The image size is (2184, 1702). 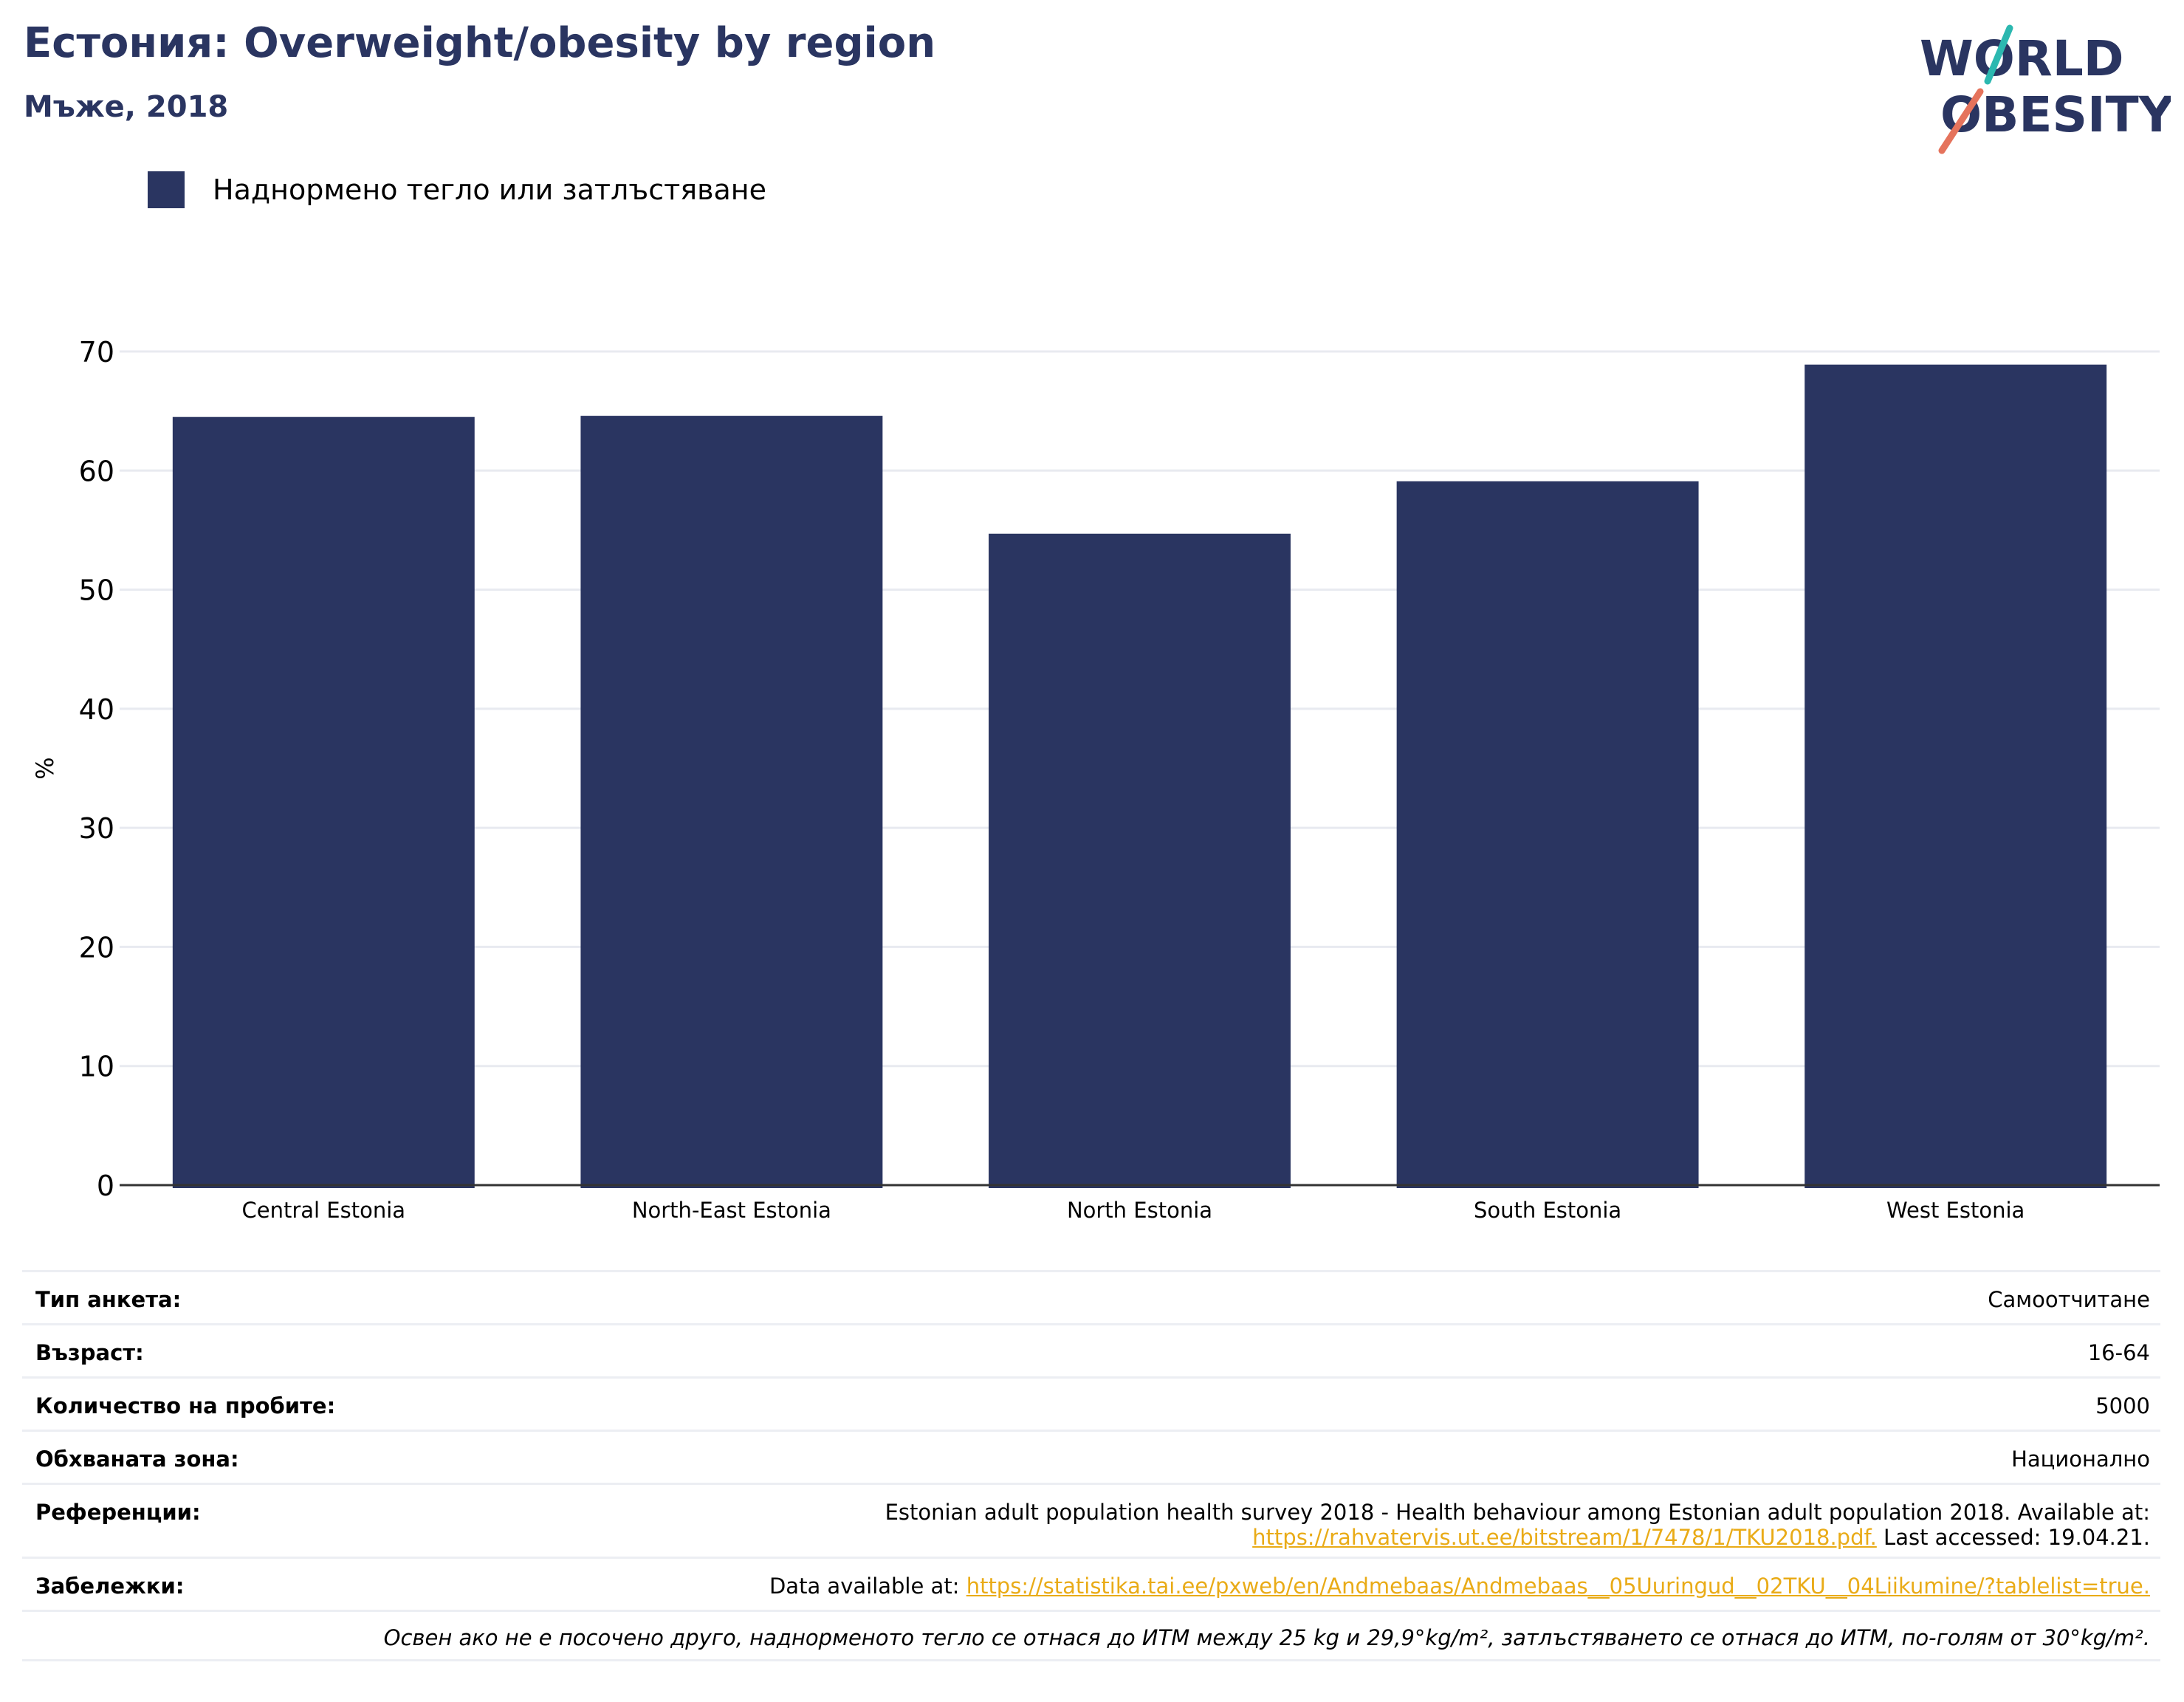 What do you see at coordinates (1091, 1296) in the screenshot?
I see `info-row-survey-type: Тип анкета: Самоотчитане` at bounding box center [1091, 1296].